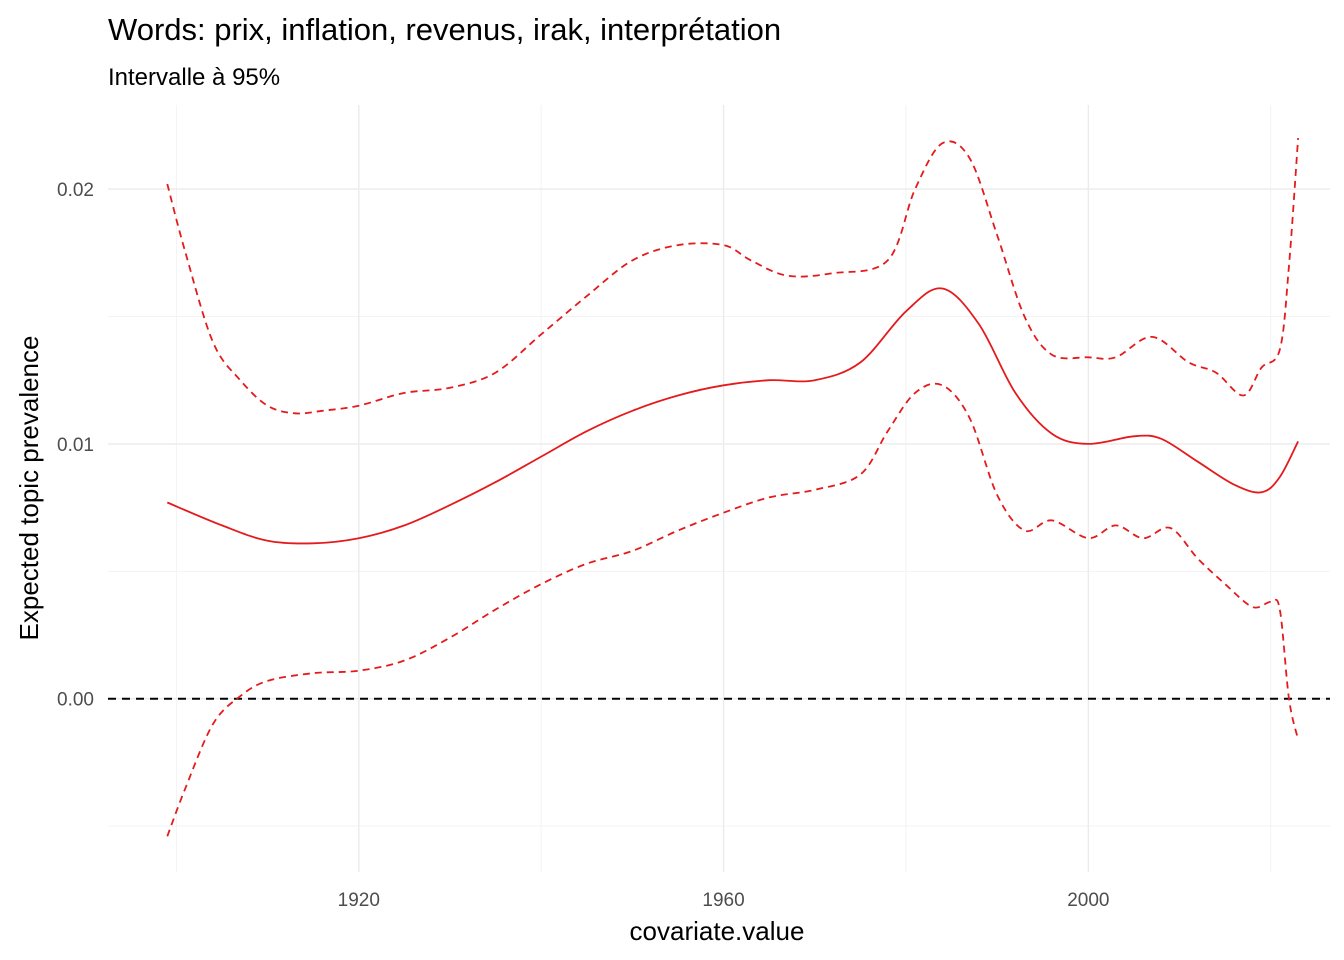 This screenshot has height=960, width=1344. I want to click on y-axis-ticks: 0.00 0.01 0.02, so click(75, 445).